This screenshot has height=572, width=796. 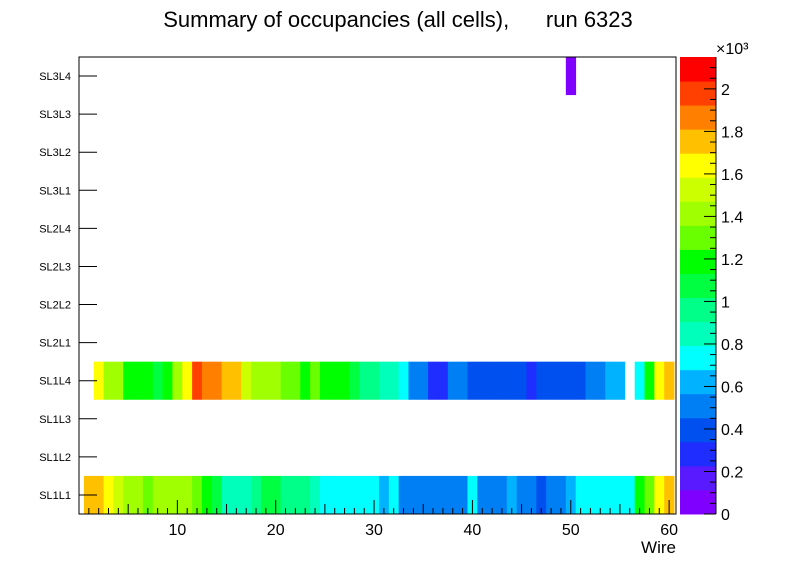 I want to click on x-tick-label: 50, so click(x=571, y=530).